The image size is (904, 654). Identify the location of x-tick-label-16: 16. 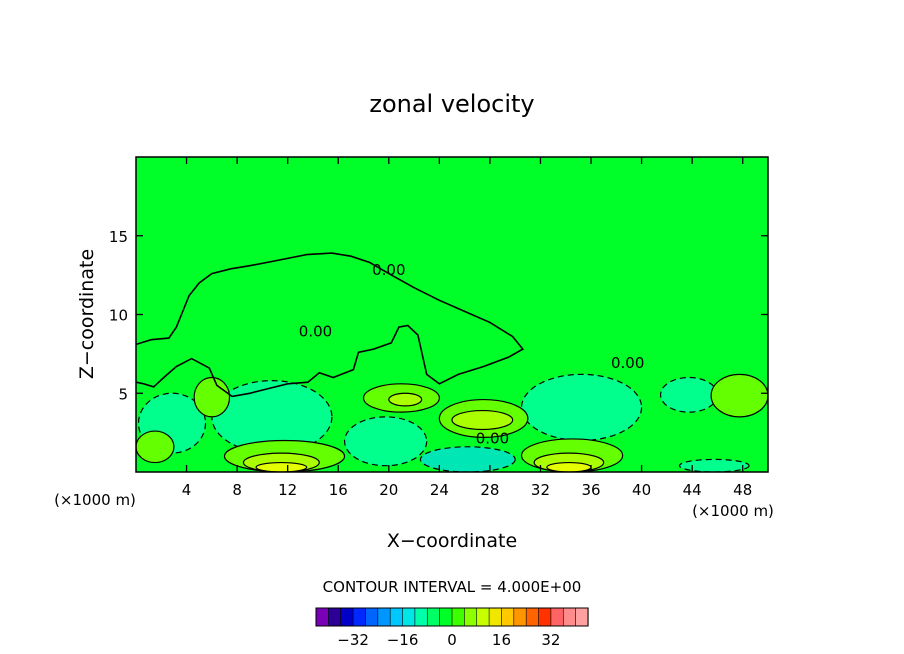
(338, 490).